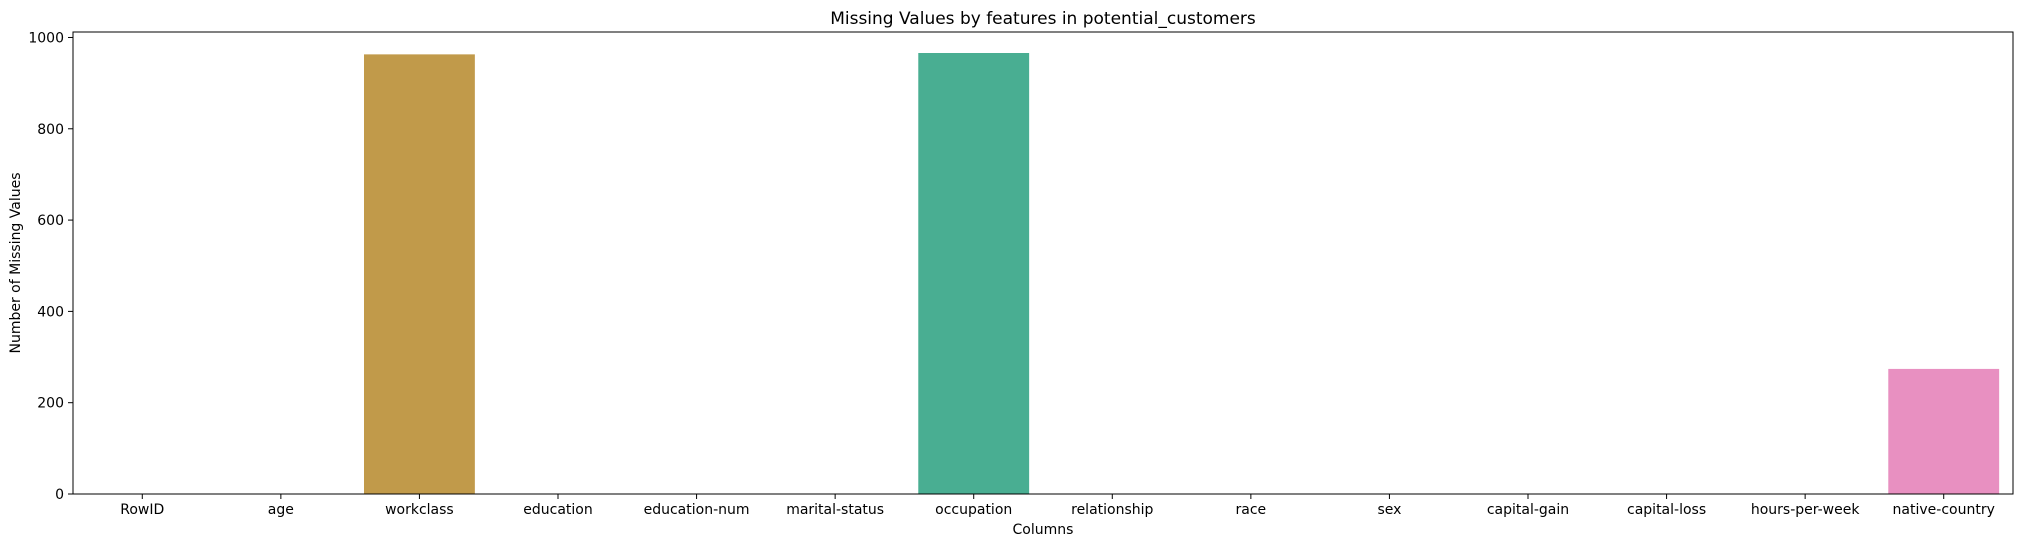 The height and width of the screenshot is (551, 2021). I want to click on x-axis-title: Columns, so click(1043, 530).